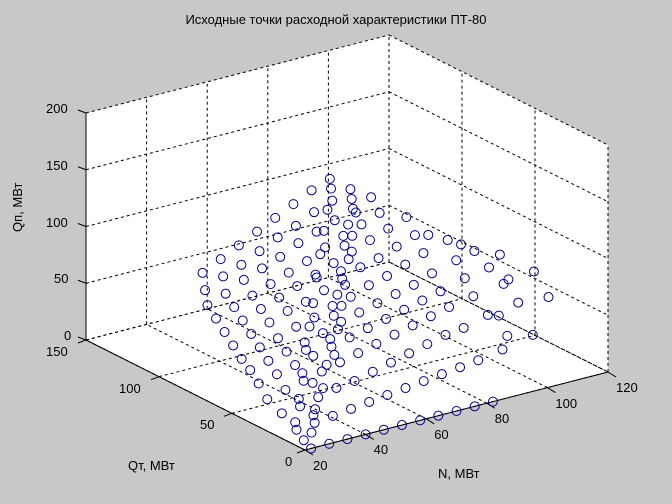  Describe the element at coordinates (441, 434) in the screenshot. I see `x-tick-label: 60` at that location.